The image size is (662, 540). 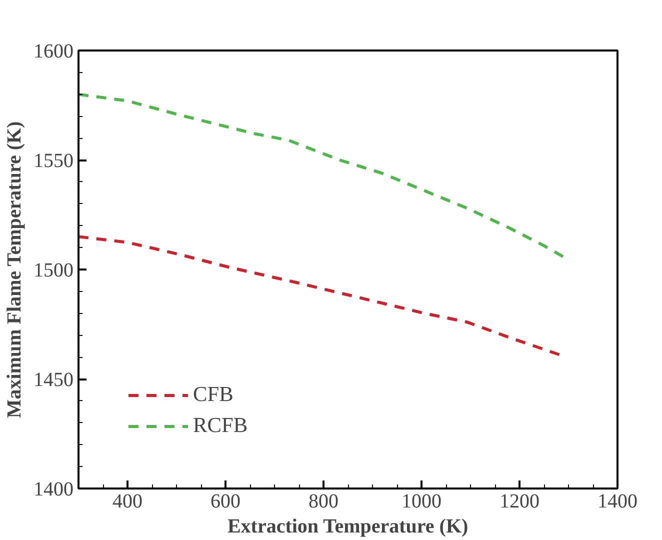 What do you see at coordinates (618, 501) in the screenshot?
I see `x-tick-label: 1400` at bounding box center [618, 501].